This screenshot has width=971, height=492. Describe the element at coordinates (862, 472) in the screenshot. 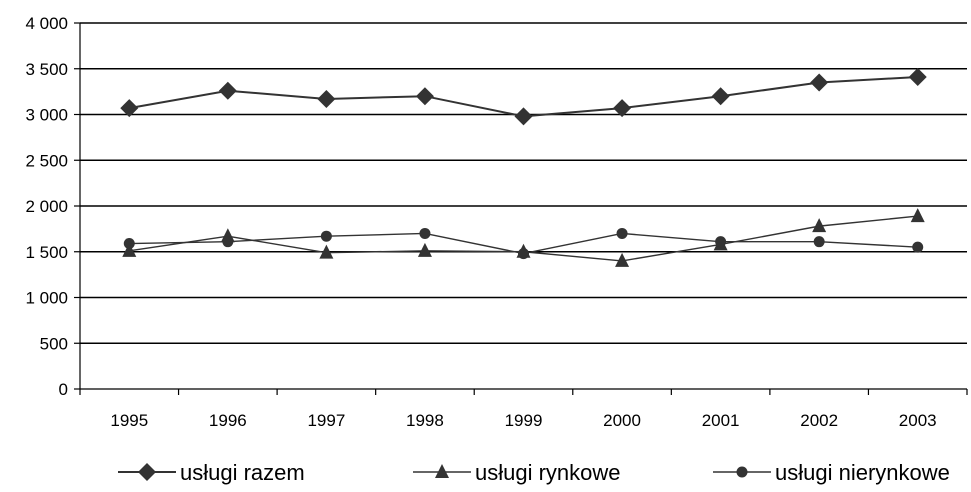

I see `legend-label: usługi nierynkowe` at that location.